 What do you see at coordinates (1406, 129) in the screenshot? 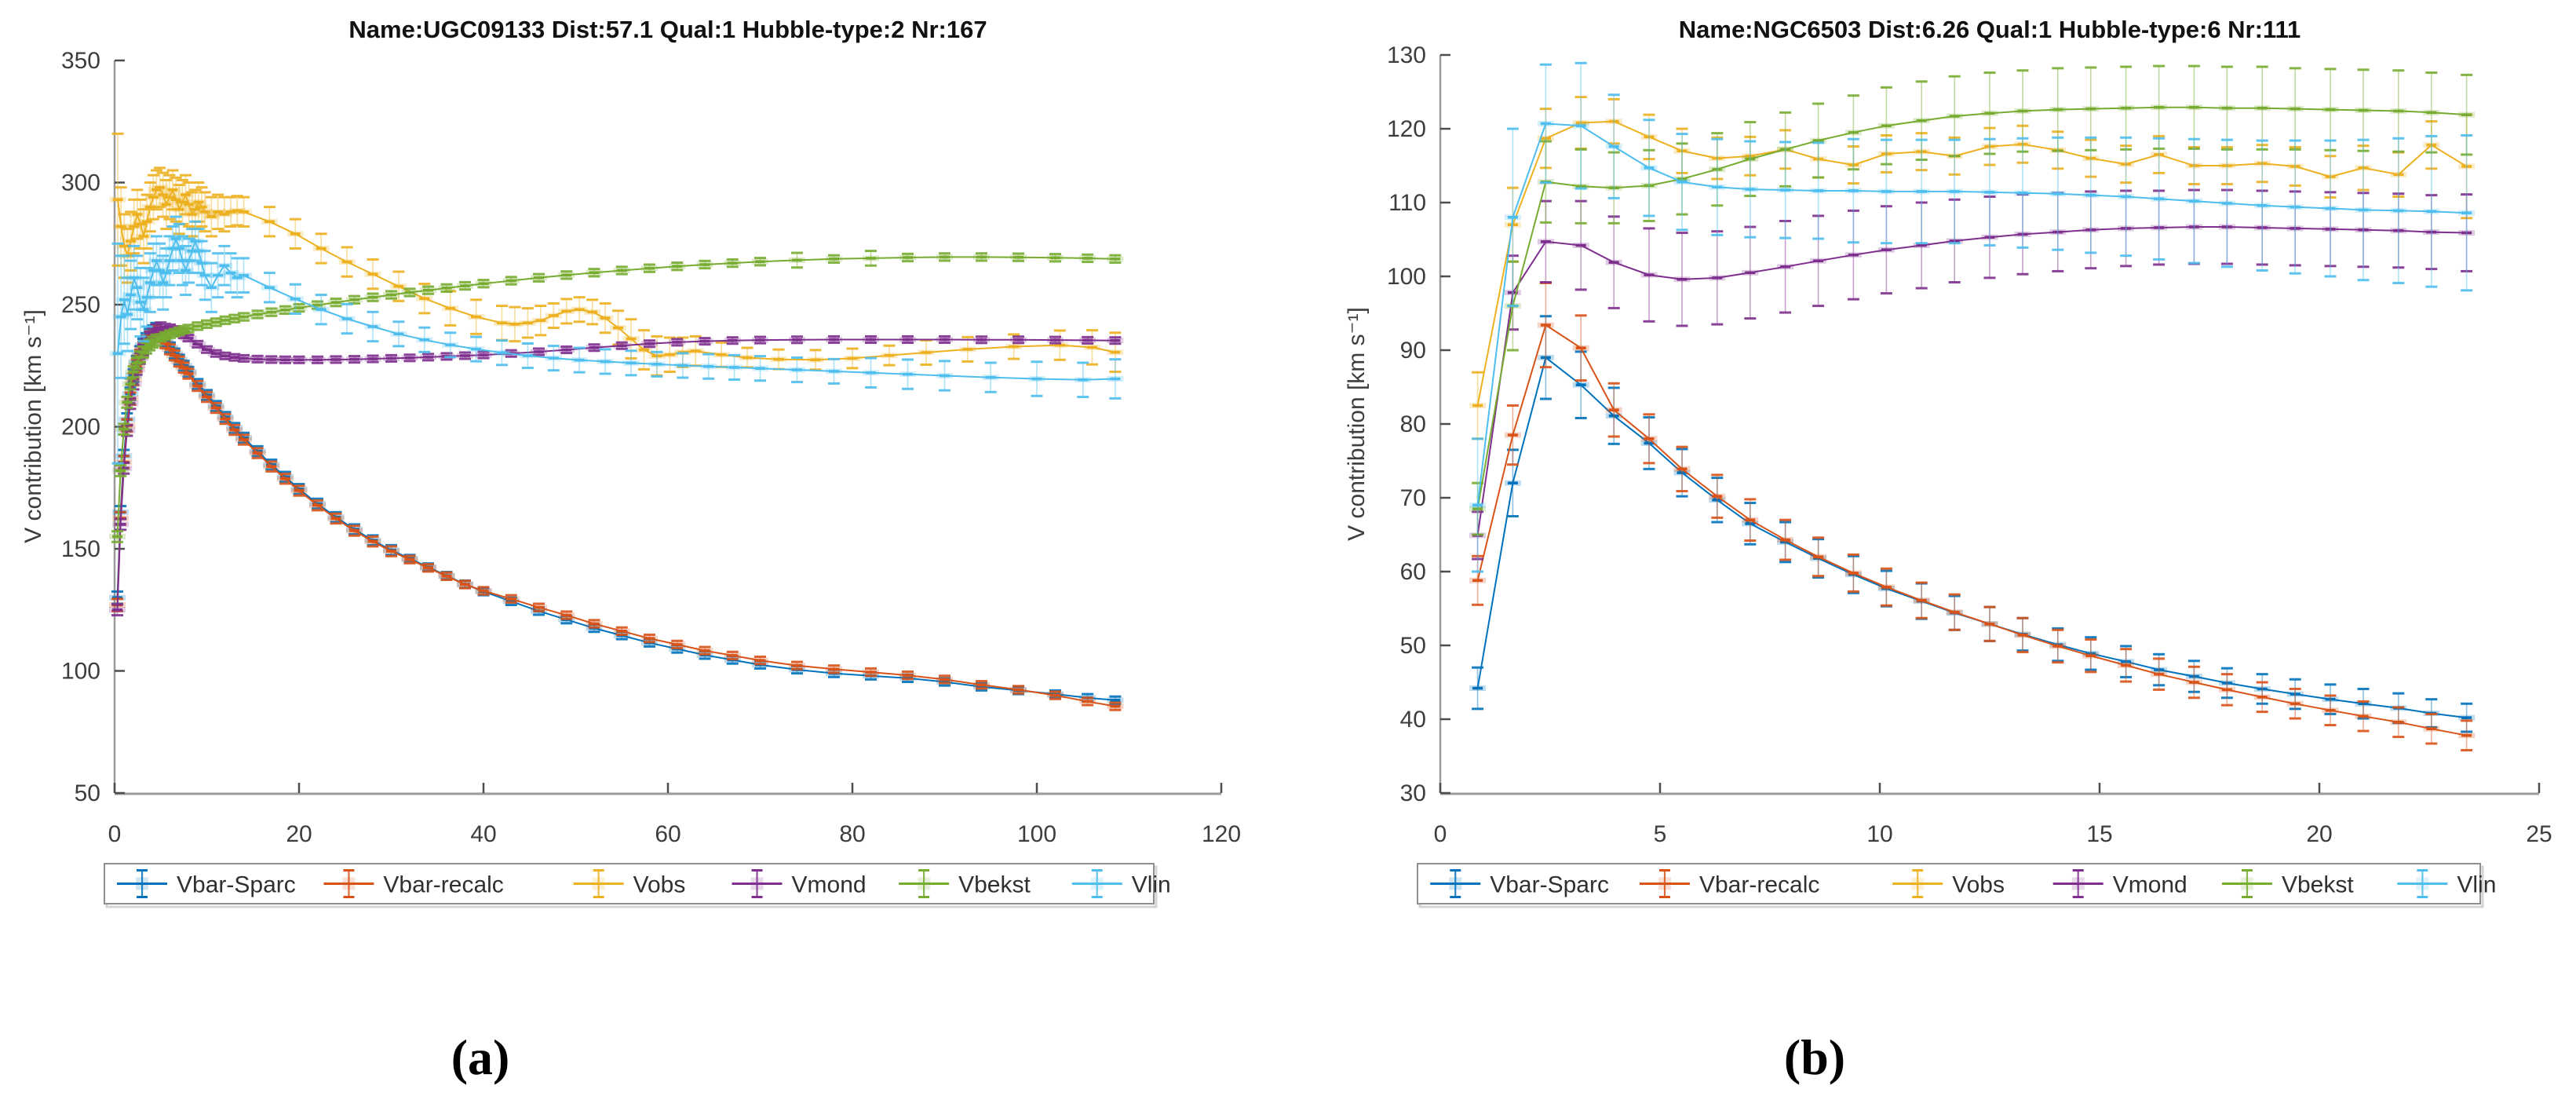
I see `y-tick-label: 120` at bounding box center [1406, 129].